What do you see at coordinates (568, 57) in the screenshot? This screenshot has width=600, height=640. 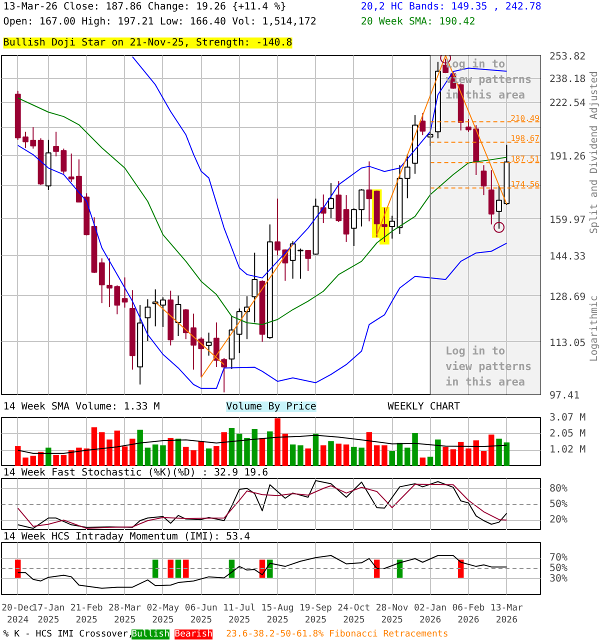 I see `y-tick-label: 253.82` at bounding box center [568, 57].